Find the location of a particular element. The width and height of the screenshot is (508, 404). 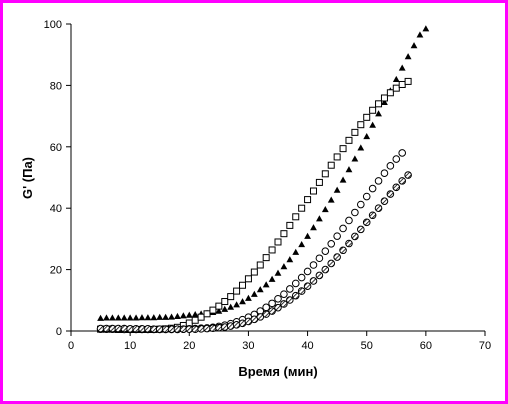

y-axis-title: G' (Па) is located at coordinates (27, 178).